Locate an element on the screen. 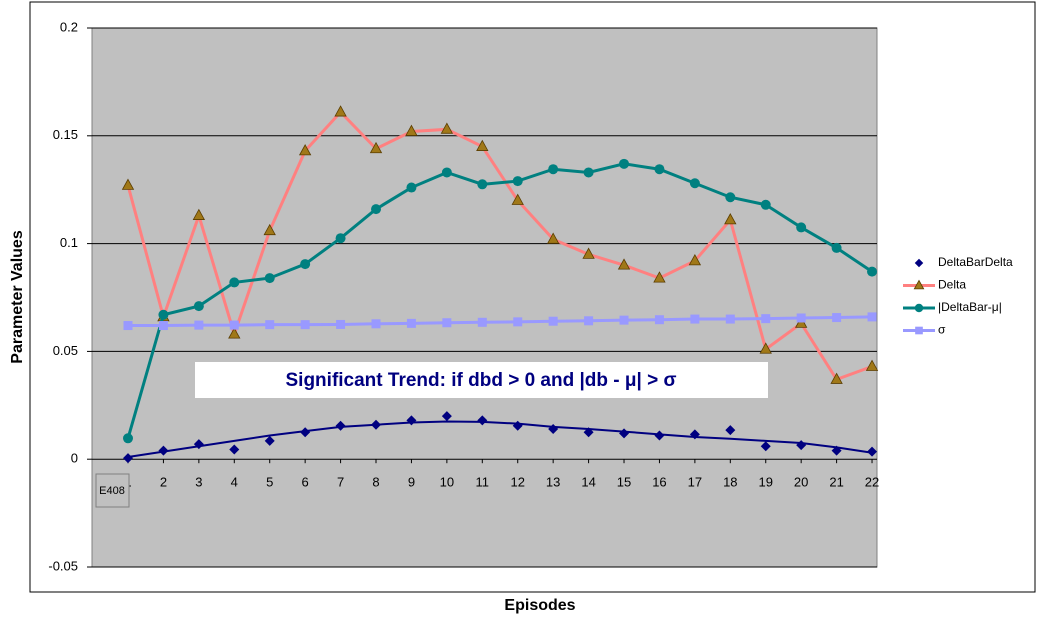 This screenshot has width=1040, height=619. cell-tag: E408 is located at coordinates (112, 491).